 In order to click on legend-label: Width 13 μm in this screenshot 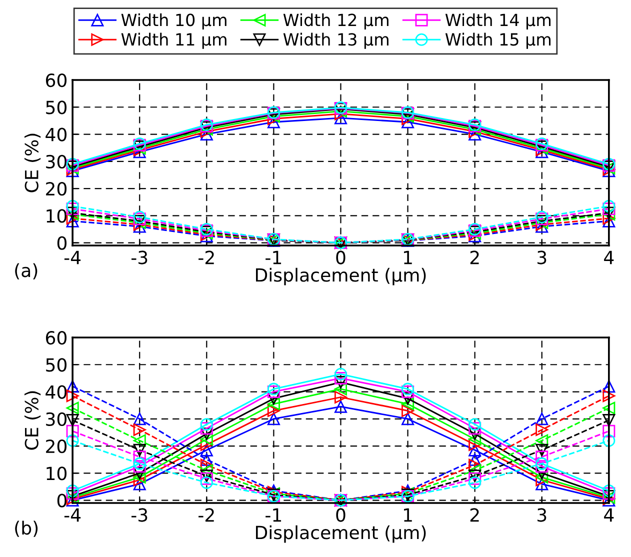, I will do `click(335, 40)`.